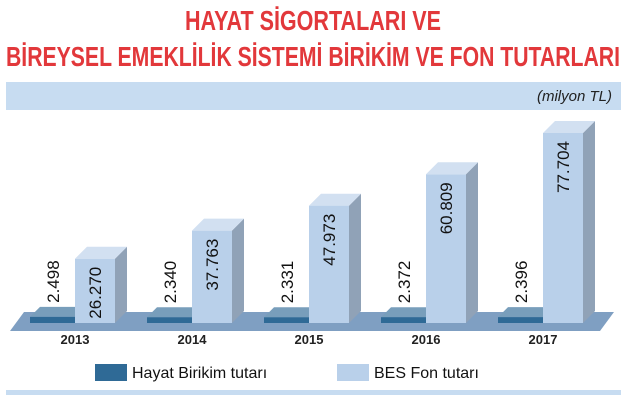 The height and width of the screenshot is (406, 627). I want to click on chart-title: HAYAT SİGORTALARI VE, so click(313, 20).